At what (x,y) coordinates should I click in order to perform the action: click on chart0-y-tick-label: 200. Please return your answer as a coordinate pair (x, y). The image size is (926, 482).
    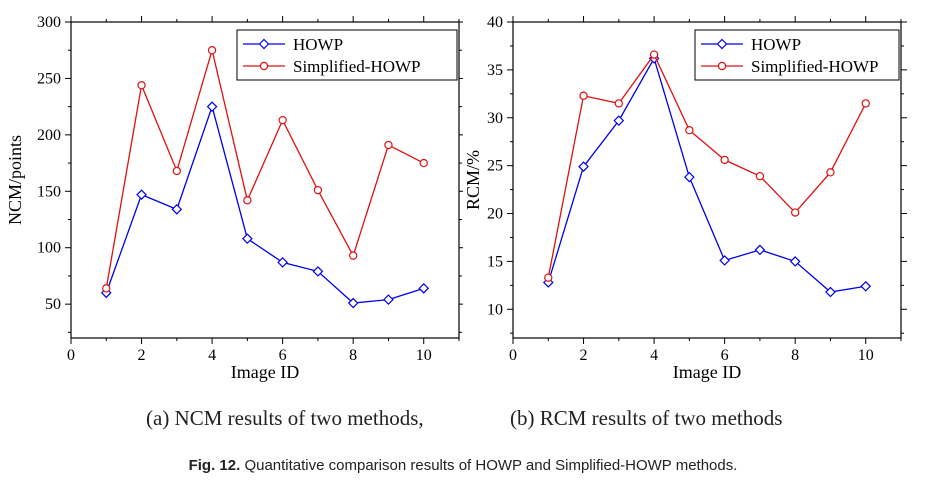
    Looking at the image, I should click on (49, 135).